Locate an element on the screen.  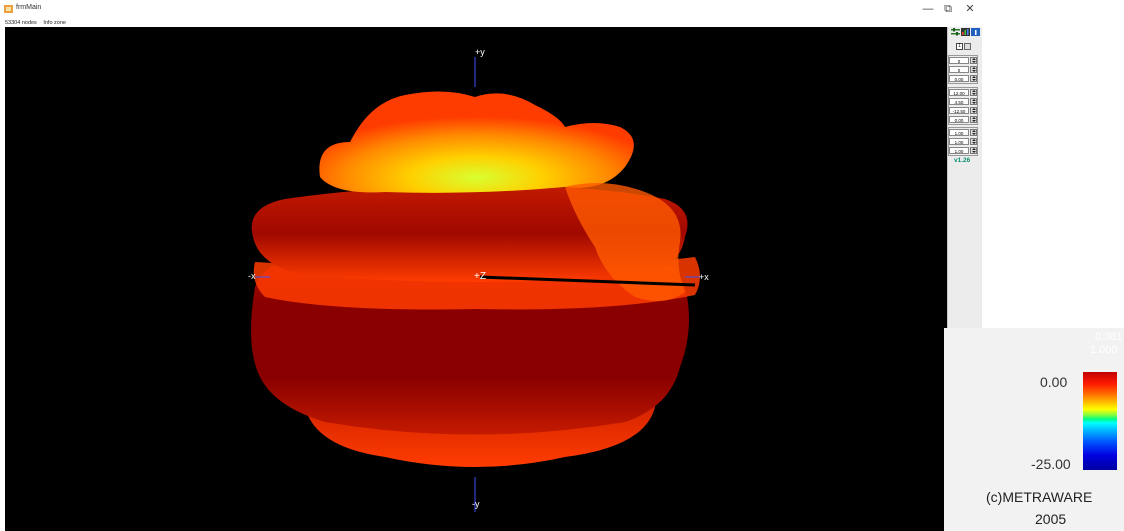
app-icon is located at coordinates (8, 9).